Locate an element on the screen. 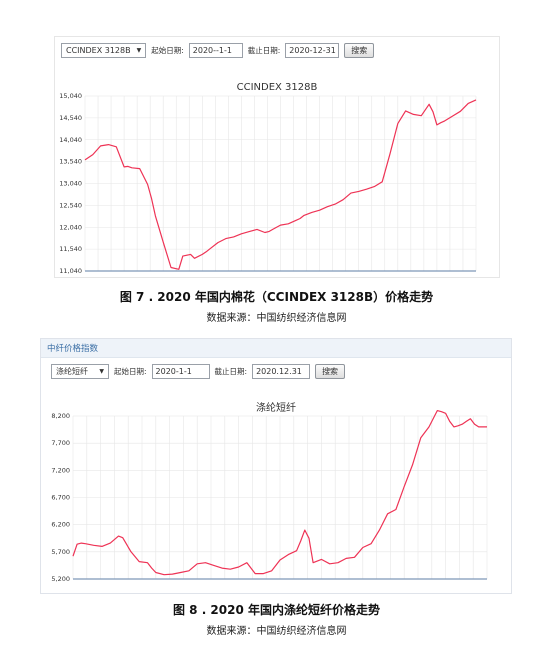 The height and width of the screenshot is (656, 553). product-select: 涤纶短纤 ▼ is located at coordinates (80, 371).